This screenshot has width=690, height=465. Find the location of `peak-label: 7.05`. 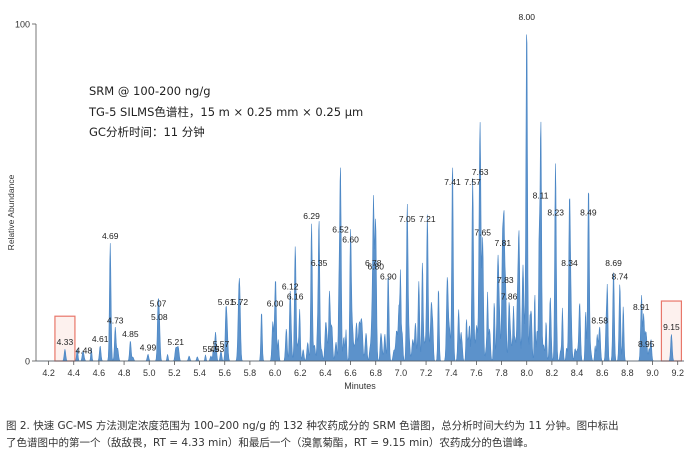

peak-label: 7.05 is located at coordinates (407, 219).